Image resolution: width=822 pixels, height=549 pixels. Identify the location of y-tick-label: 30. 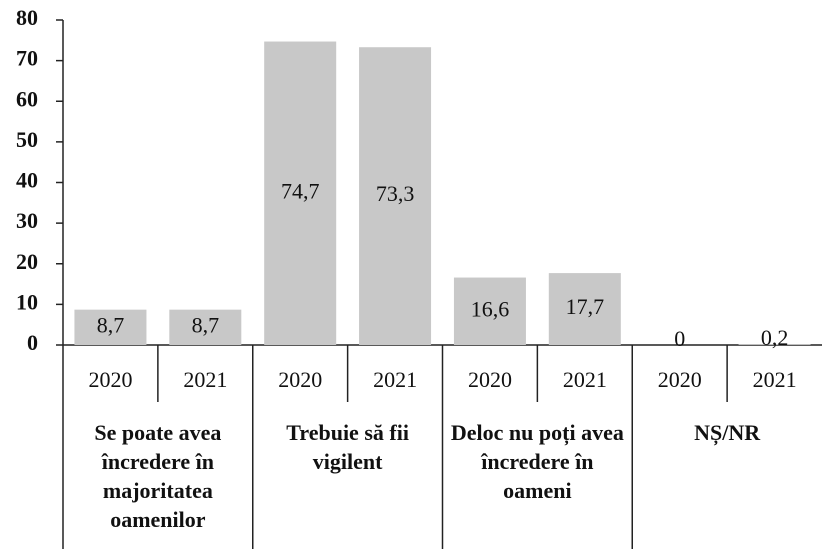
(27, 220).